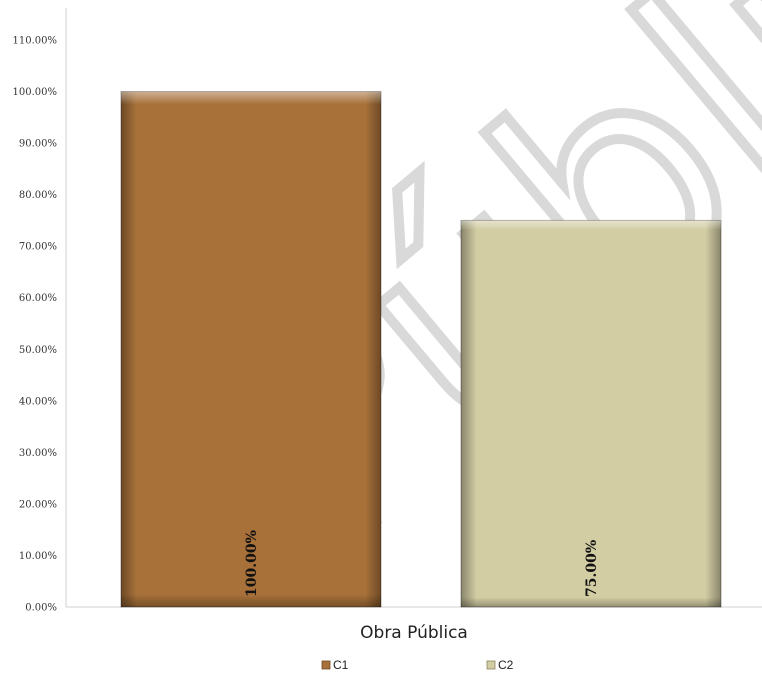 Image resolution: width=762 pixels, height=675 pixels. What do you see at coordinates (38, 247) in the screenshot?
I see `y-tick-label: 70.00%` at bounding box center [38, 247].